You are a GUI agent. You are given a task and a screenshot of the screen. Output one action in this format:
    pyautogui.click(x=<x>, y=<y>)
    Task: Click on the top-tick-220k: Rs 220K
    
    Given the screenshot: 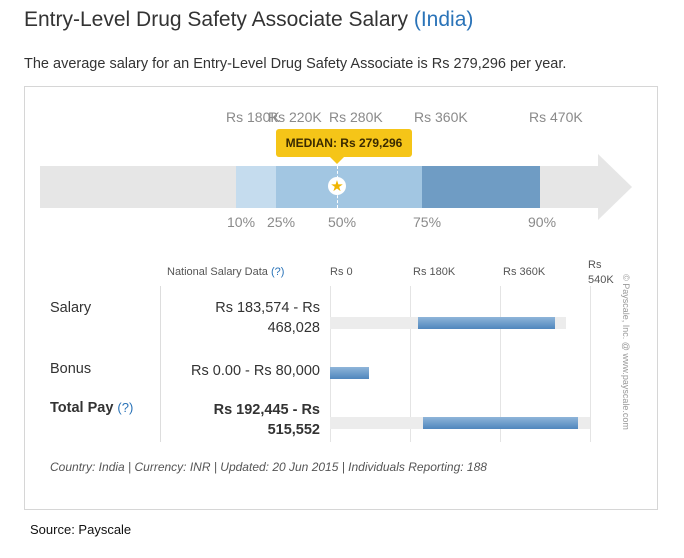 What is the action you would take?
    pyautogui.click(x=295, y=117)
    